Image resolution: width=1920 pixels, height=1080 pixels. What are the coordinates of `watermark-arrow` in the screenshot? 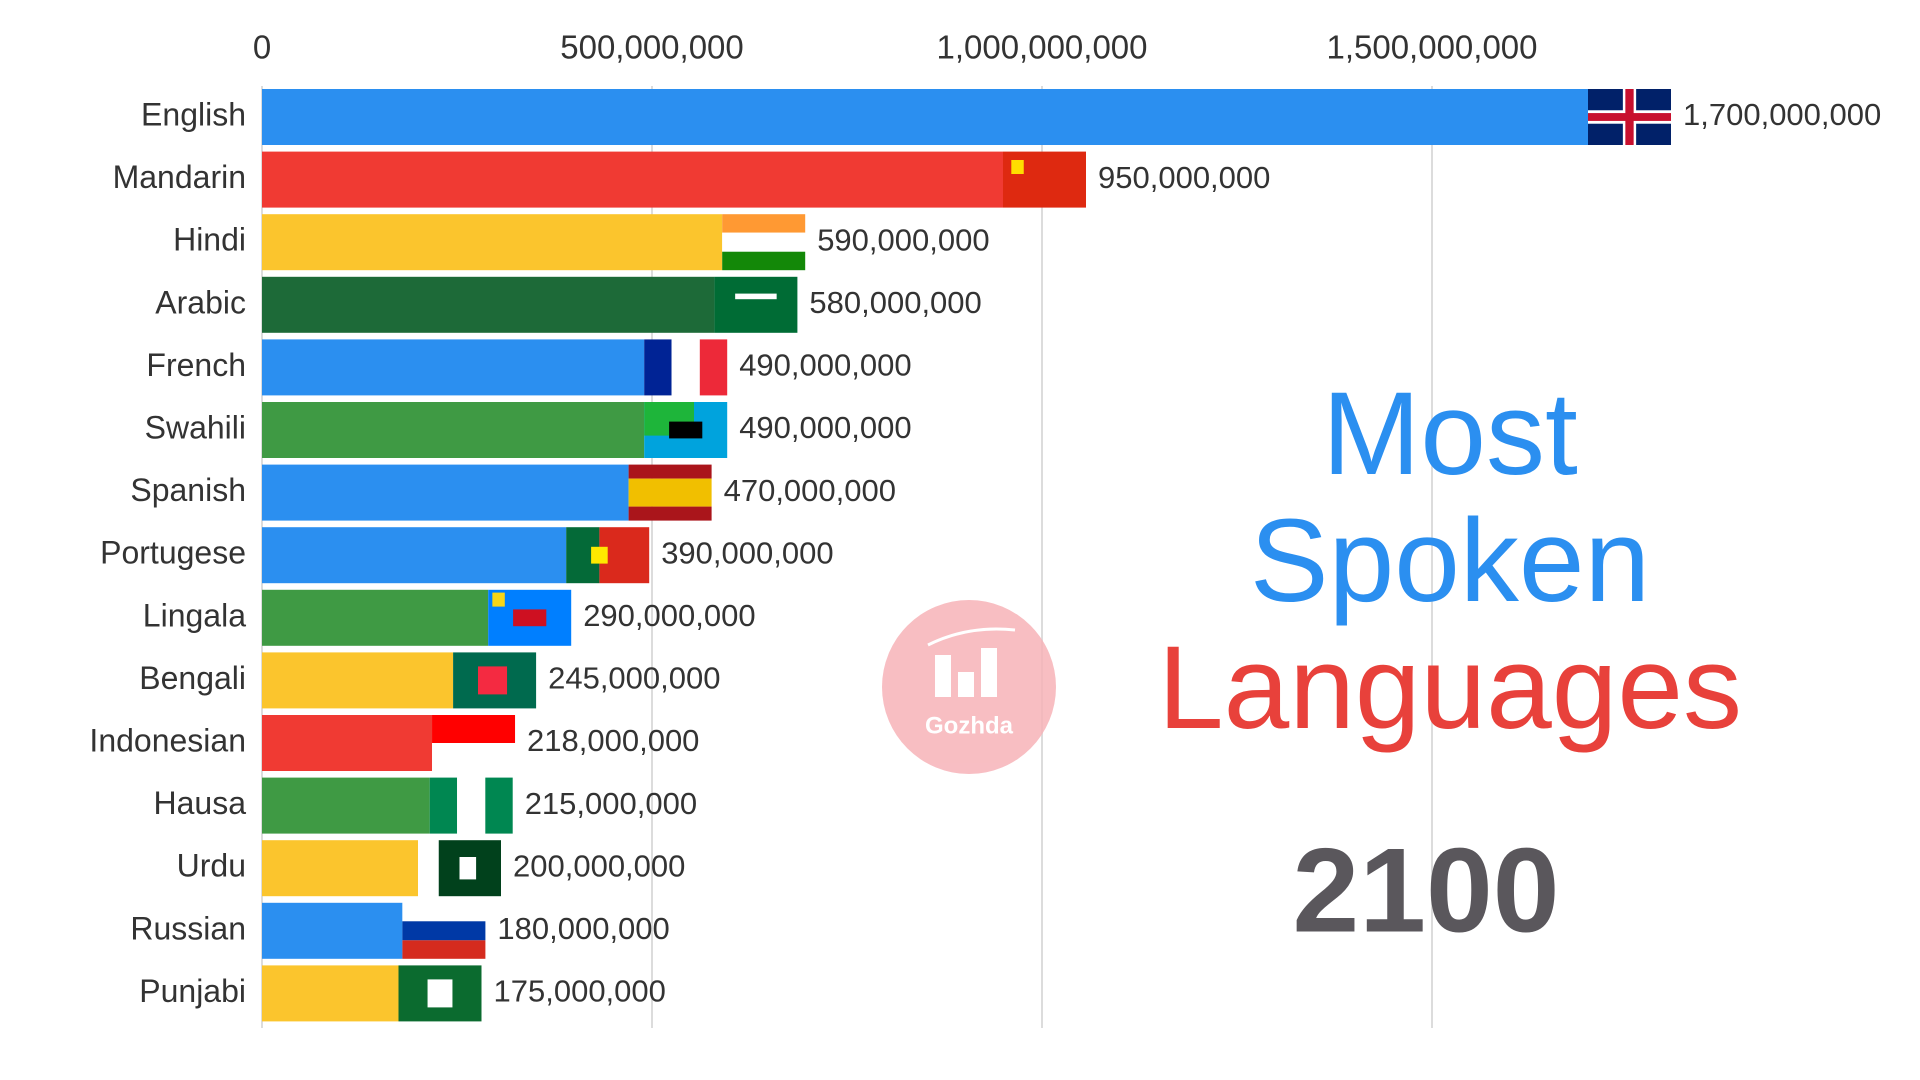 It's located at (971, 637).